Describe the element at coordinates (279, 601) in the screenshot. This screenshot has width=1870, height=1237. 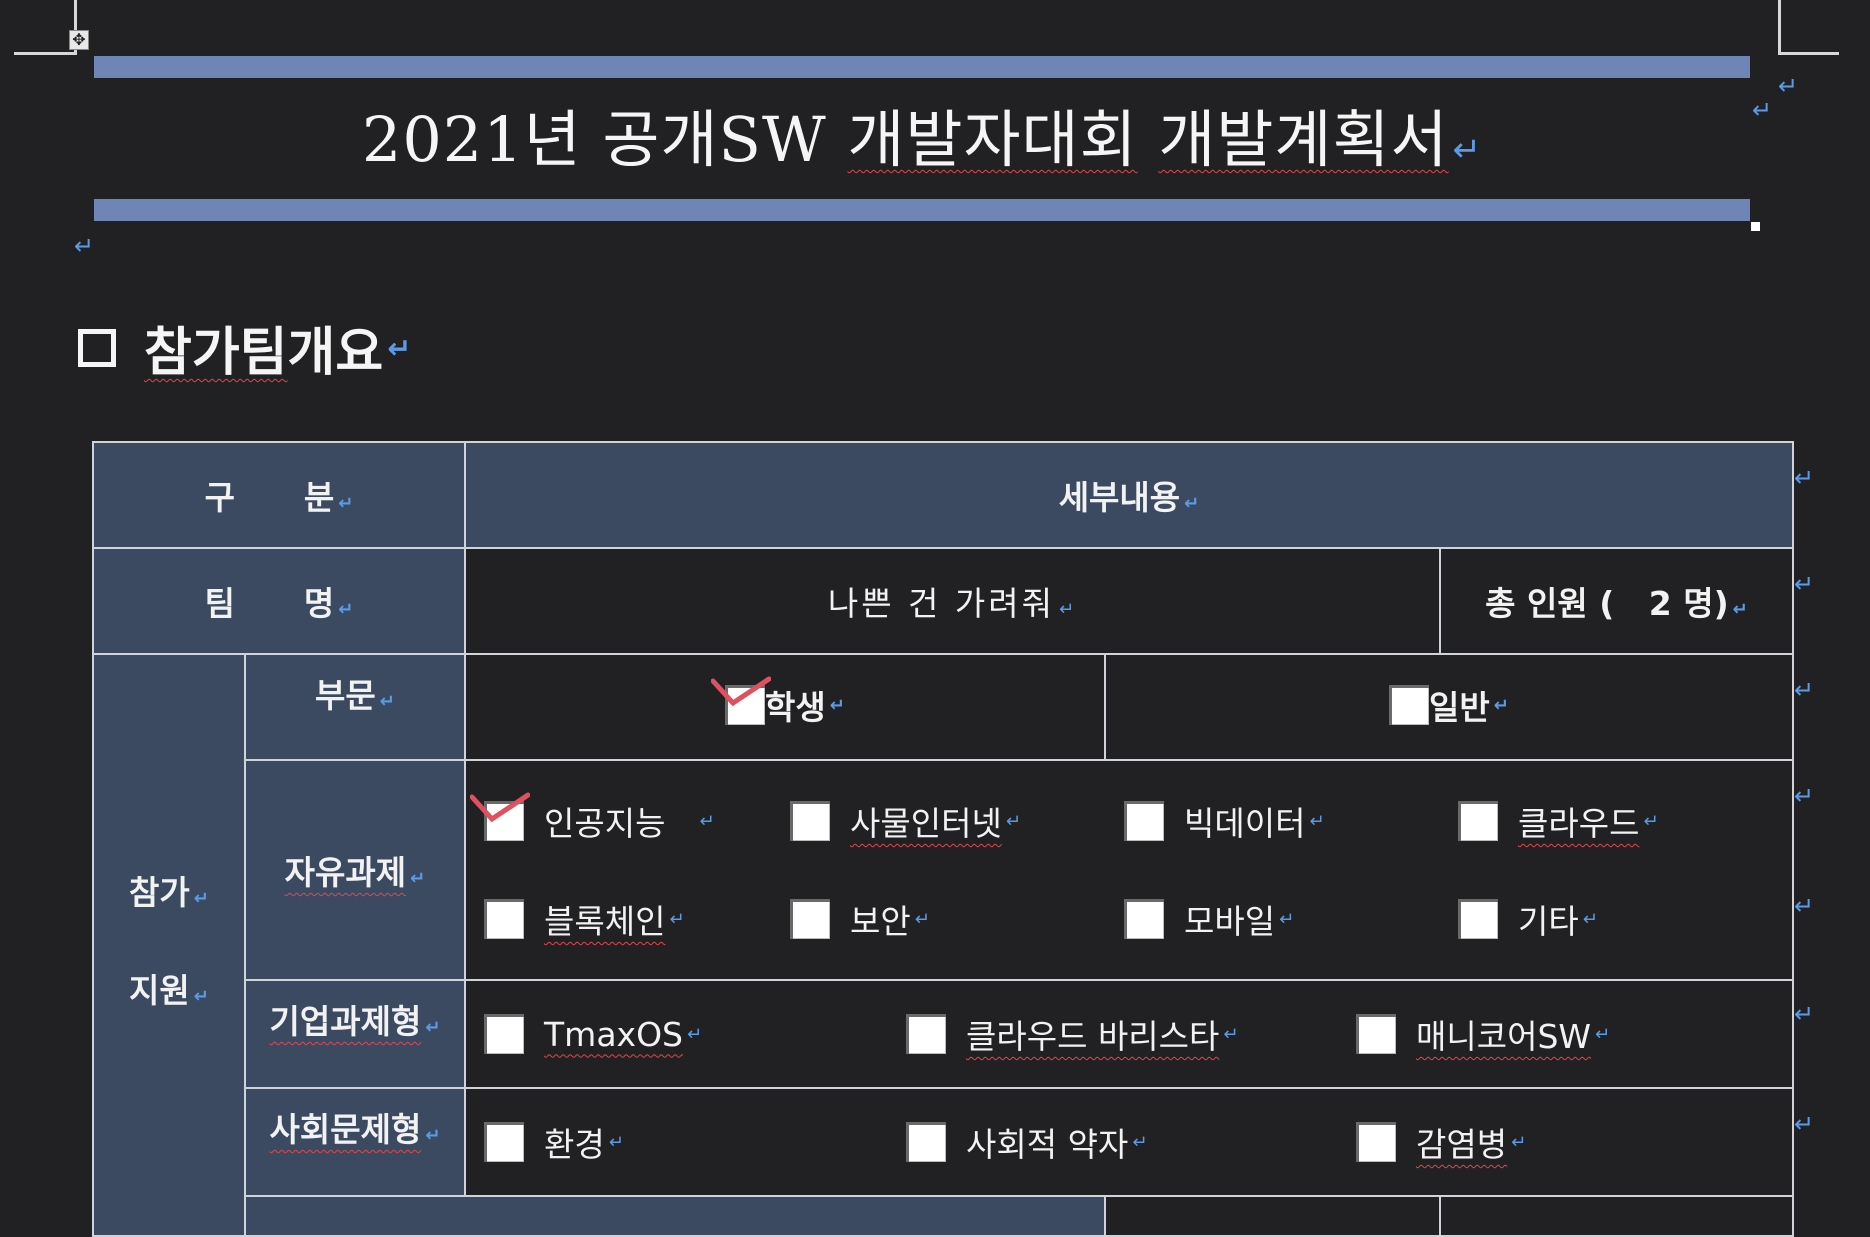
I see `team-name-label: 팀 명 ↵` at that location.